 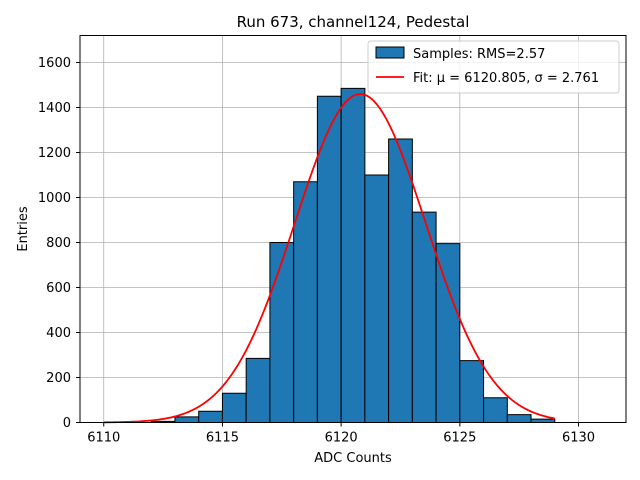 I want to click on y-axis-ticks: 0 200 400 600 800 1000 1200 1400 1600, so click(x=59, y=243).